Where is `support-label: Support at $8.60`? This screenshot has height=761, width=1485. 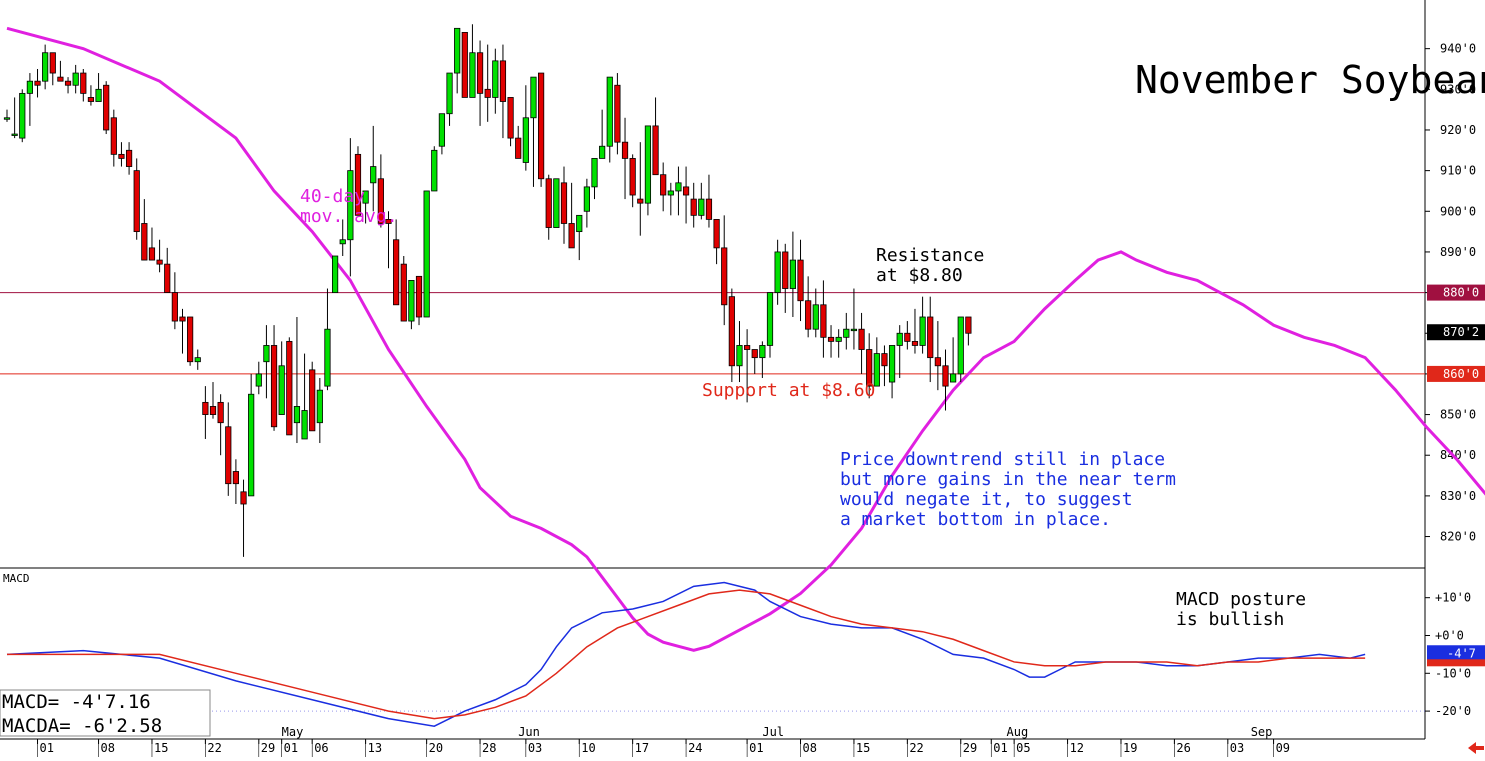 support-label: Support at $8.60 is located at coordinates (788, 390).